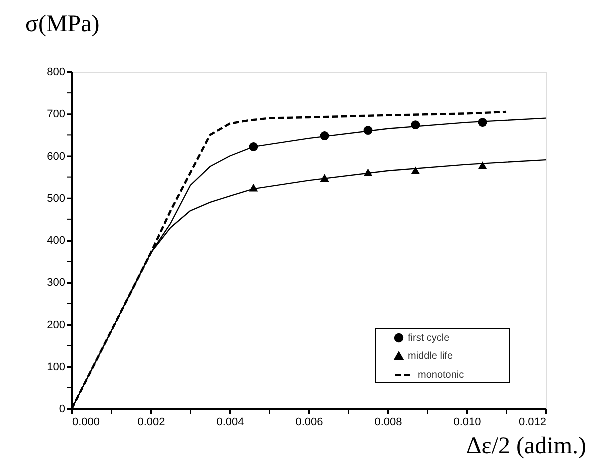  I want to click on x-tick-label: 0.002, so click(152, 422).